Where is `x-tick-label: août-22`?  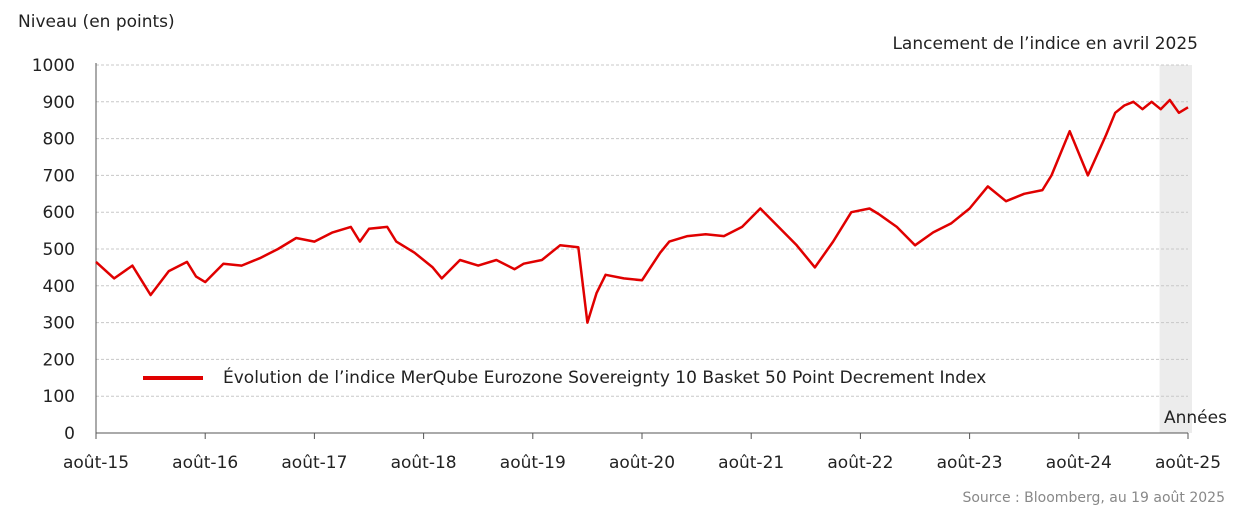 x-tick-label: août-22 is located at coordinates (860, 463).